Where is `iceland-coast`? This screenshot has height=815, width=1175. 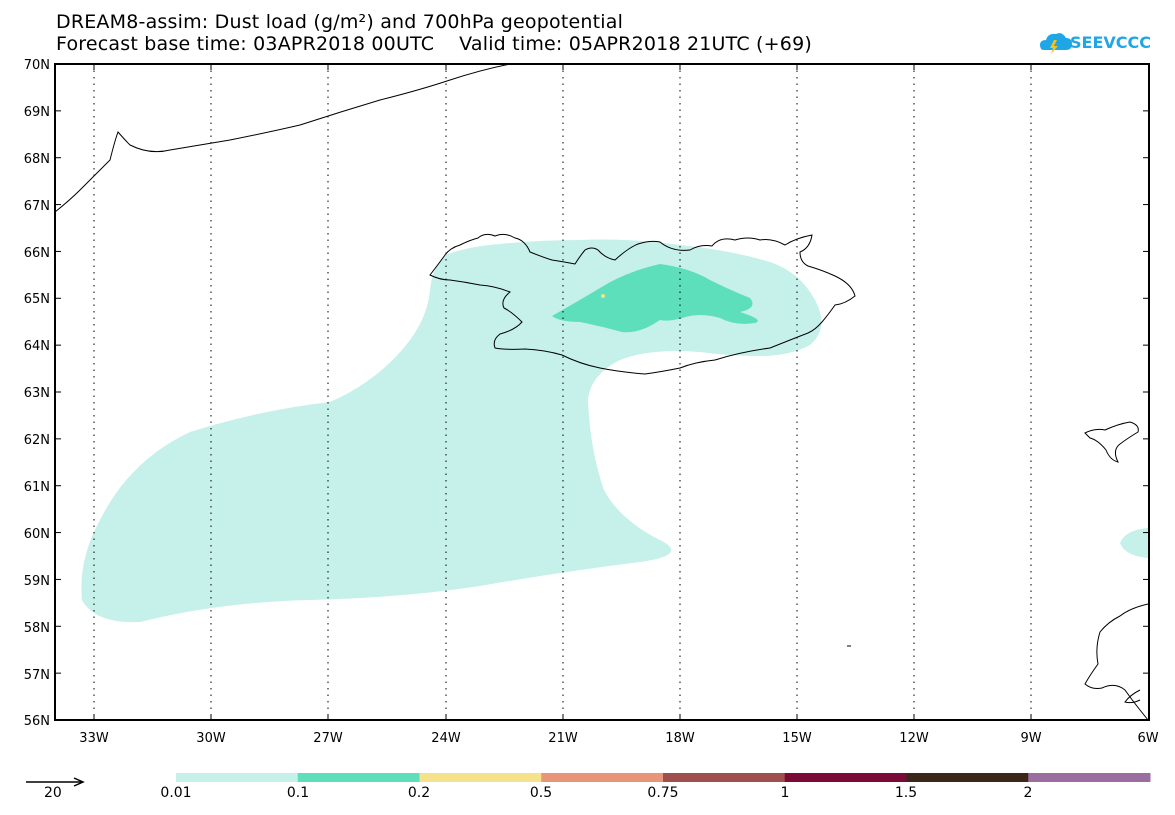
iceland-coast is located at coordinates (642, 304).